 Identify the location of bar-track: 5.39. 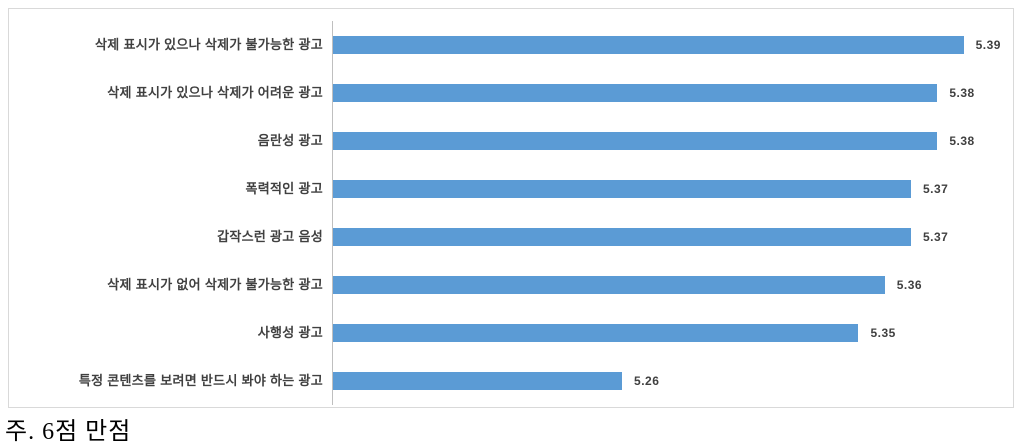
(667, 45).